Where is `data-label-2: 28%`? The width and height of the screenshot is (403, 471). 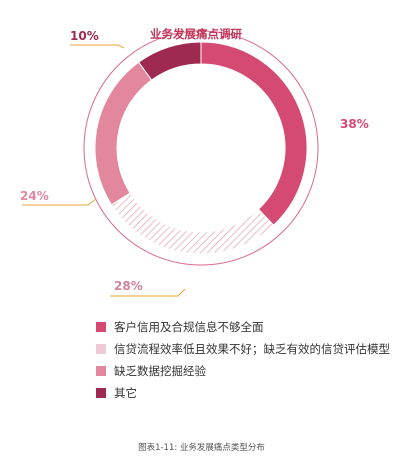
data-label-2: 28% is located at coordinates (128, 286).